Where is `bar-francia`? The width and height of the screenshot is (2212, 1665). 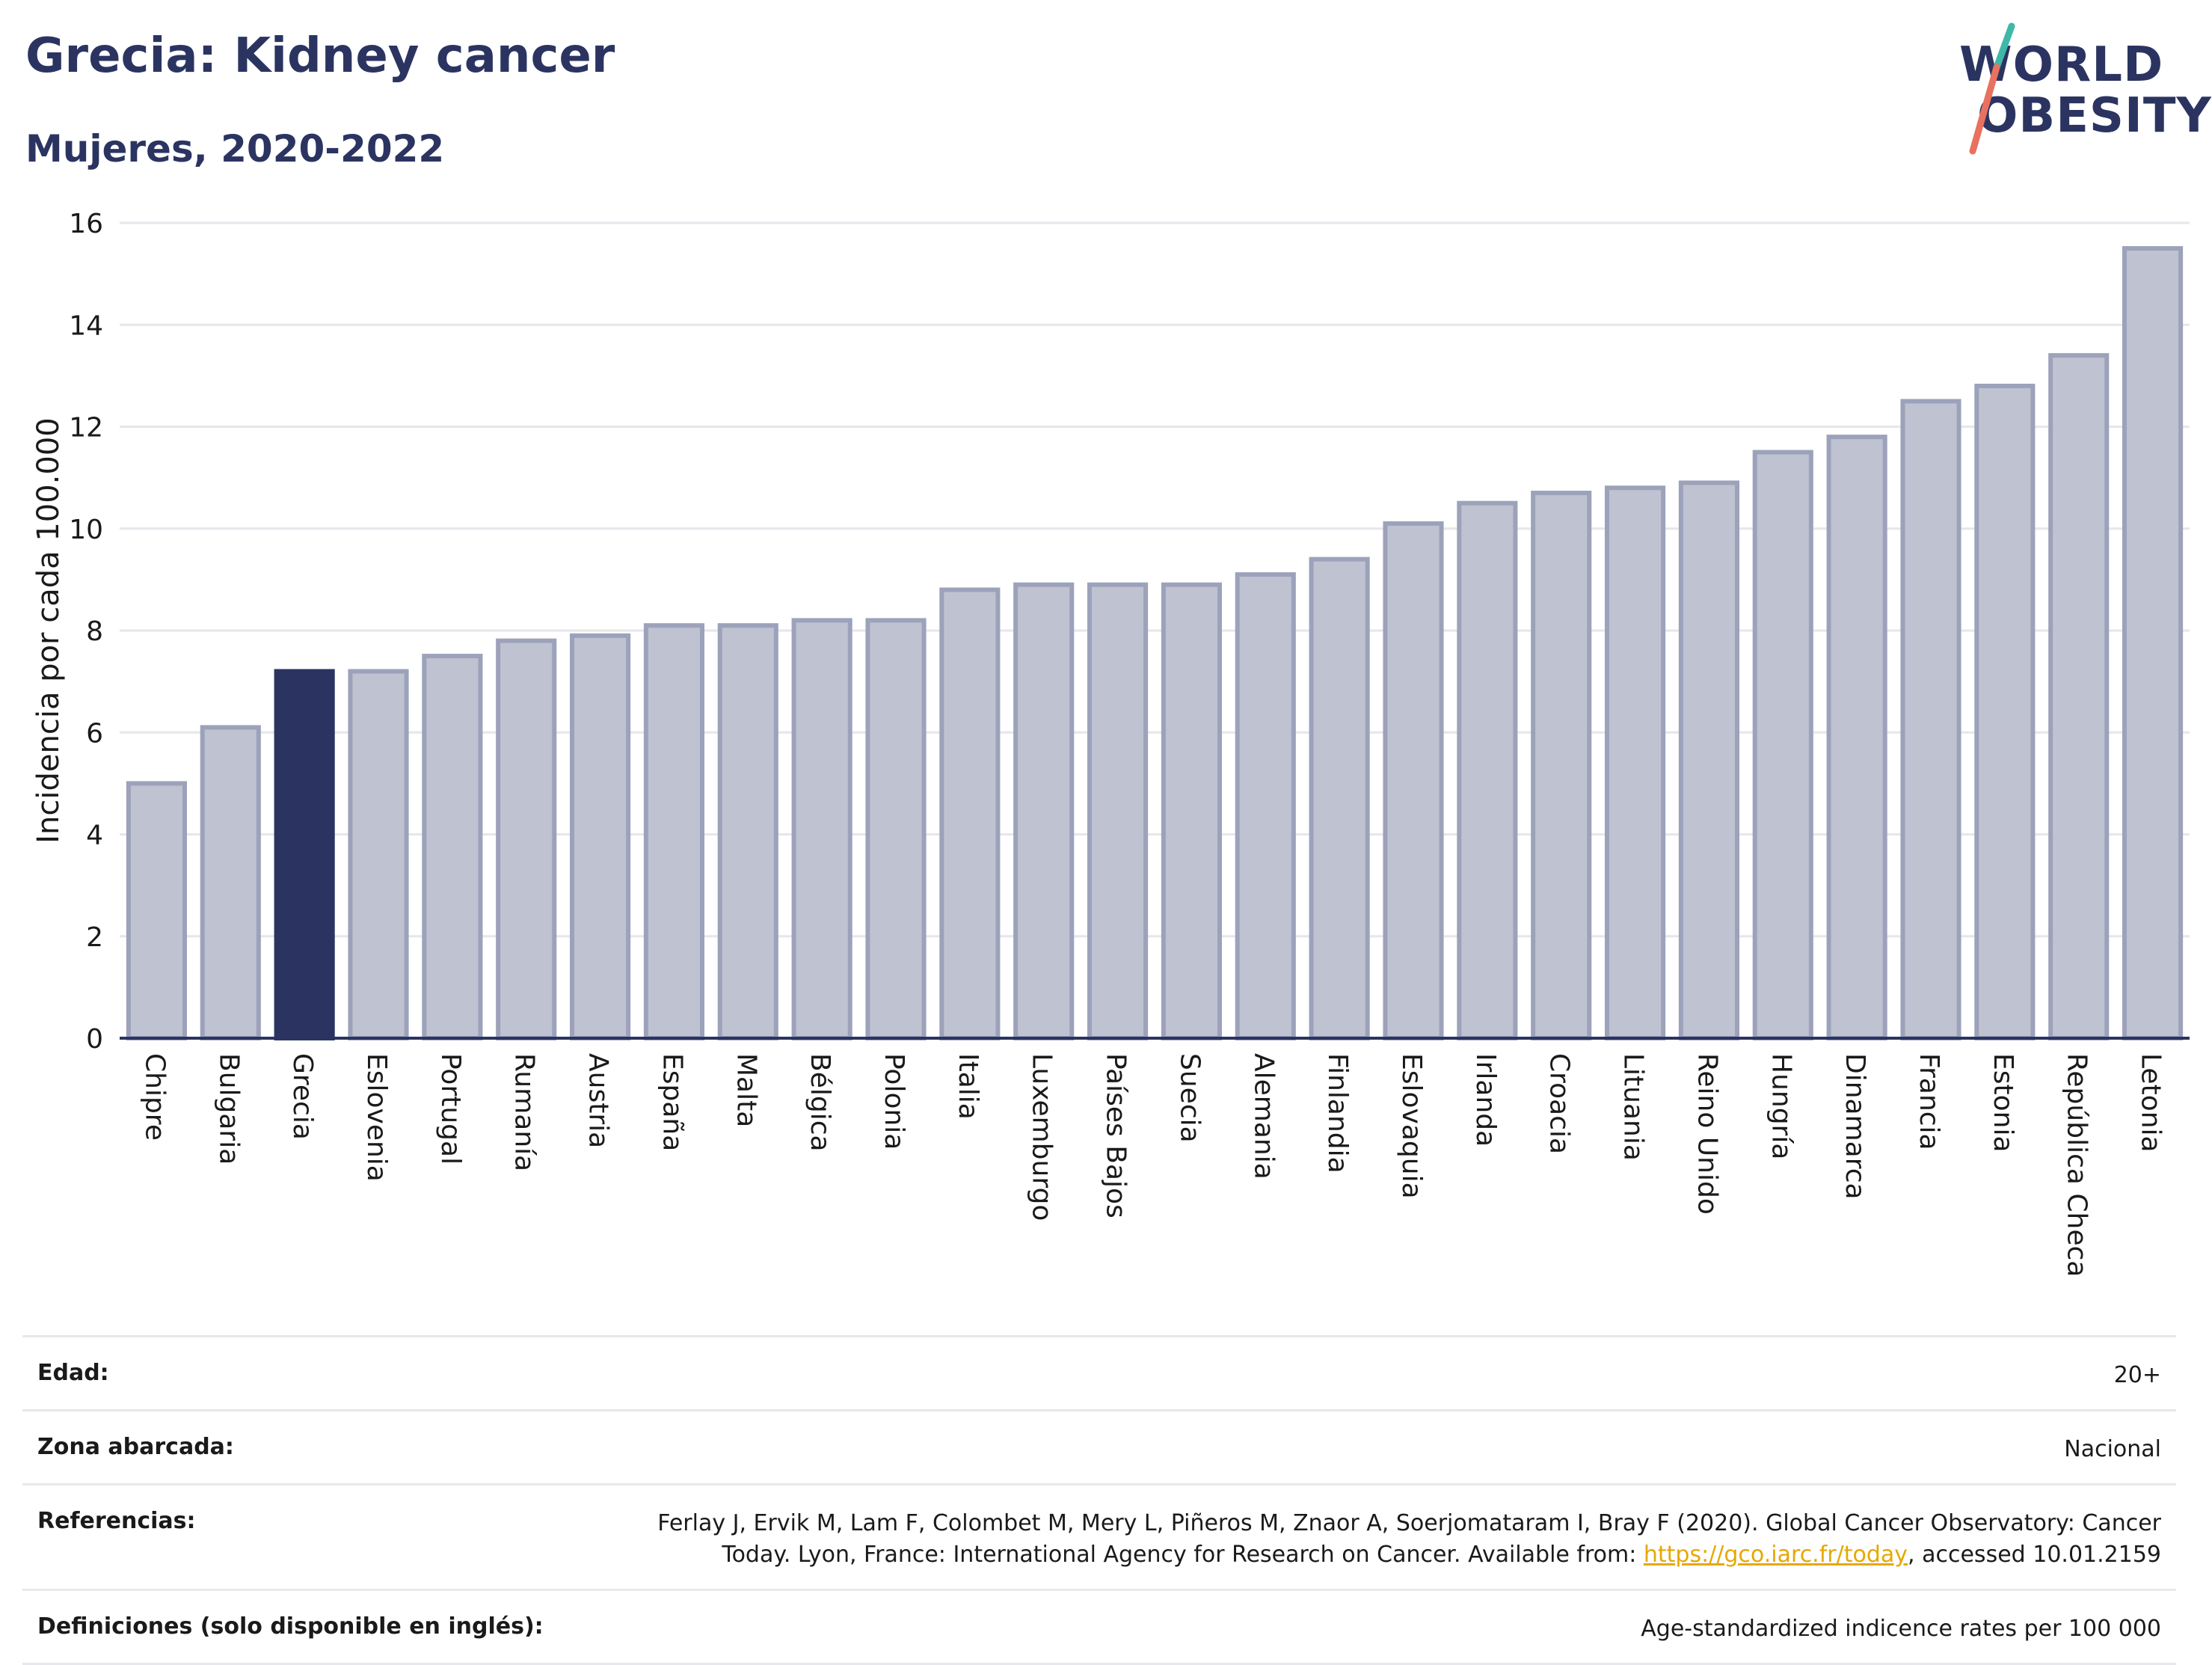 bar-francia is located at coordinates (1930, 719).